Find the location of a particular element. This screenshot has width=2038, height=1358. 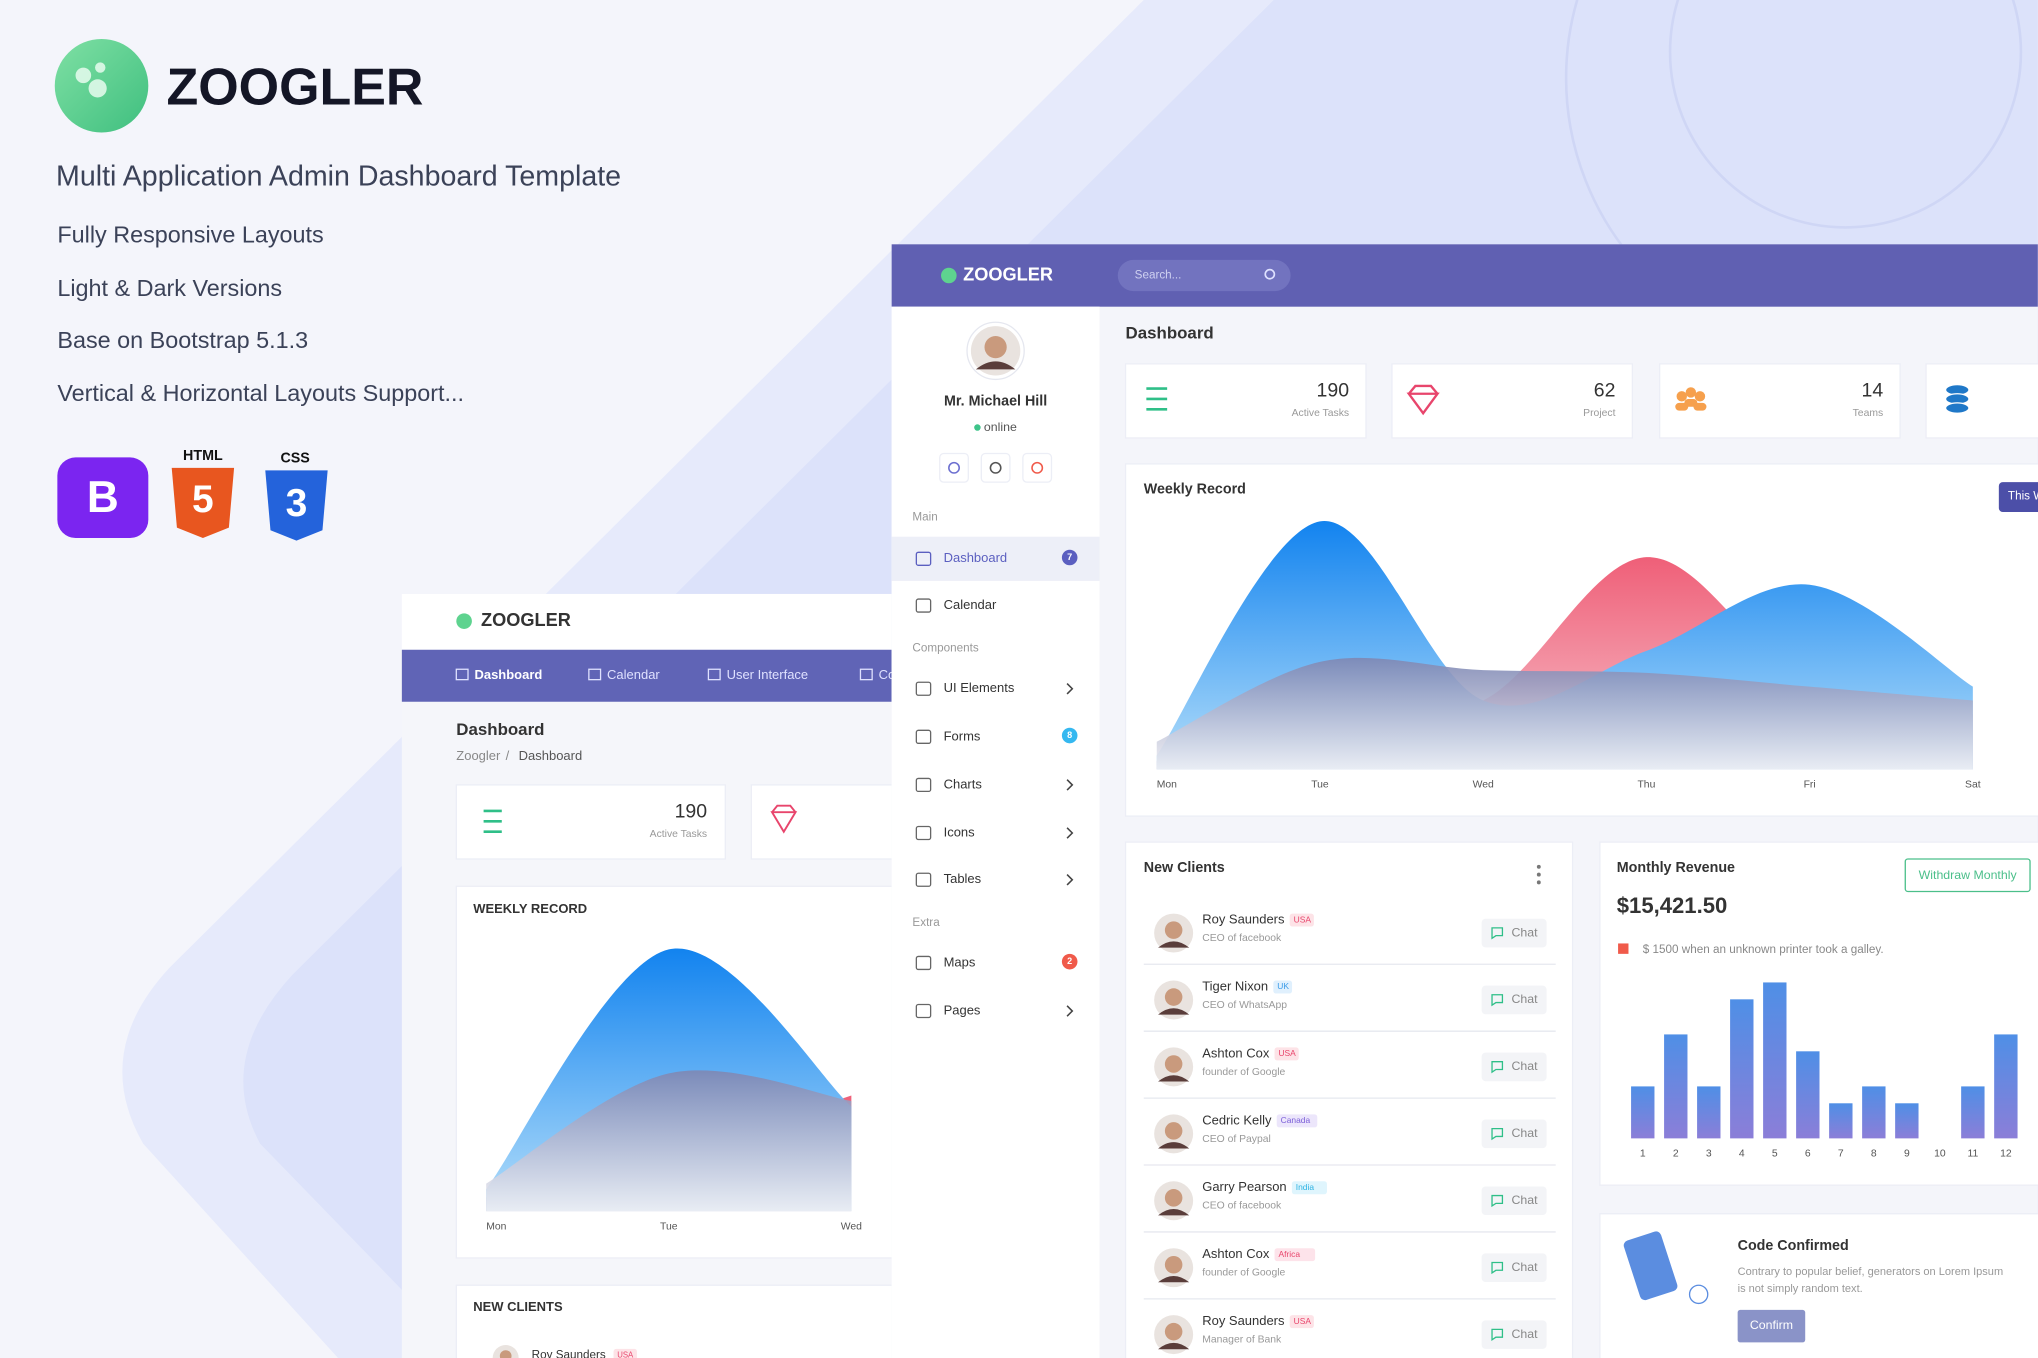

sidebar-item: Charts is located at coordinates (963, 783).